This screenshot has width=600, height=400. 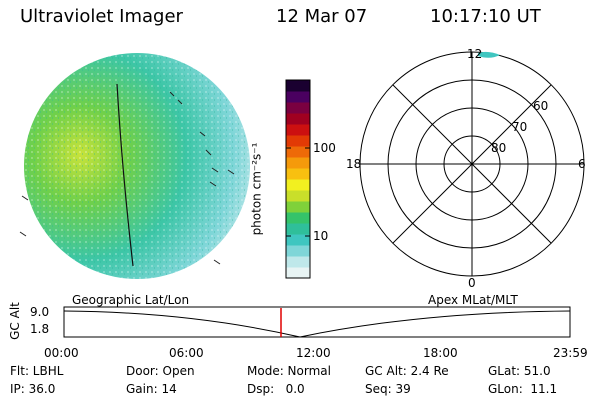 I want to click on terminator-line, so click(x=125, y=175).